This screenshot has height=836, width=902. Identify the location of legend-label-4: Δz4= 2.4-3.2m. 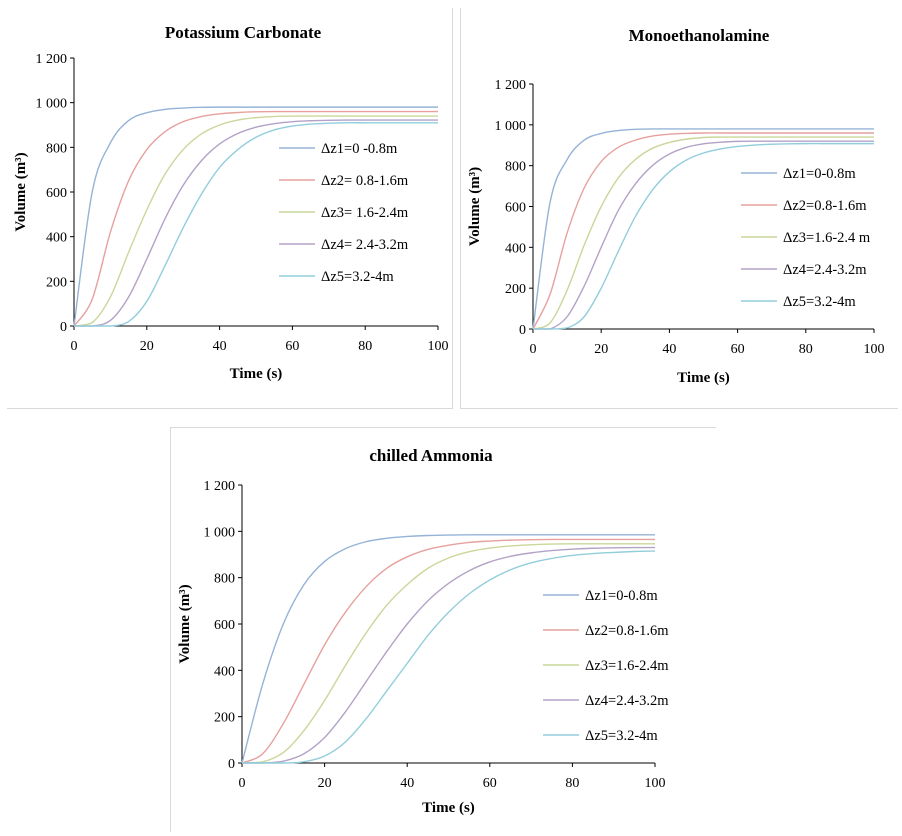
(365, 245).